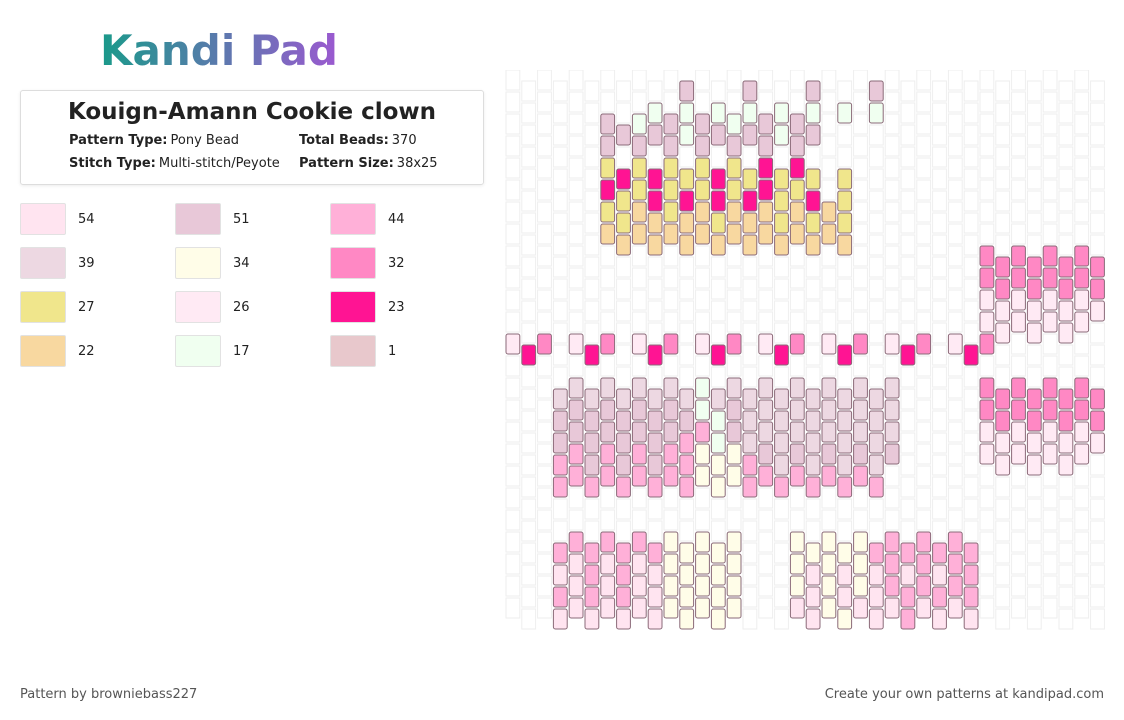 This screenshot has width=1124, height=720. What do you see at coordinates (241, 263) in the screenshot?
I see `bead-count: 34` at bounding box center [241, 263].